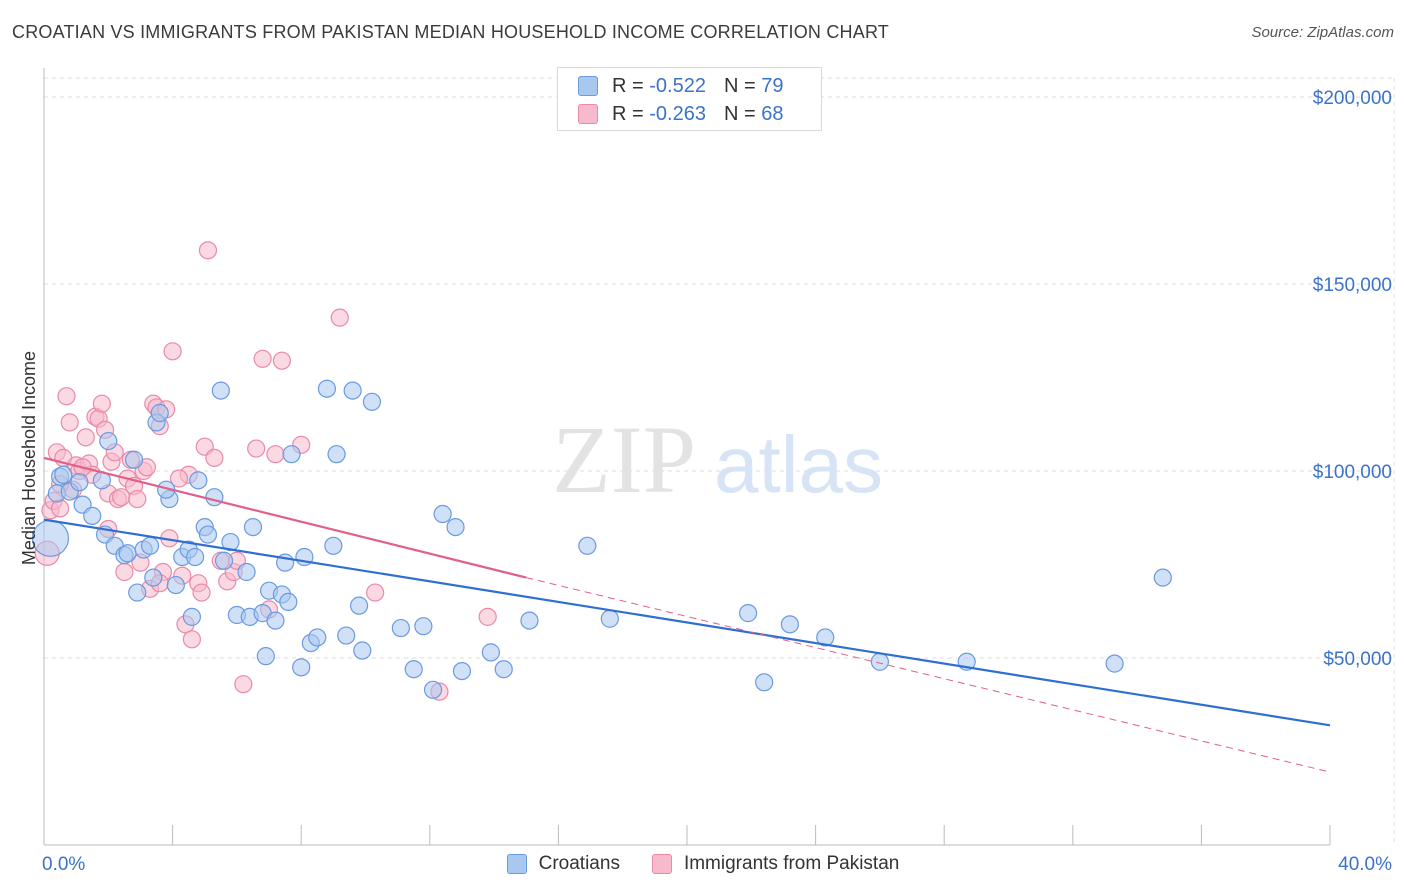 The image size is (1406, 892). What do you see at coordinates (63, 864) in the screenshot?
I see `x-tick-label: 0.0%` at bounding box center [63, 864].